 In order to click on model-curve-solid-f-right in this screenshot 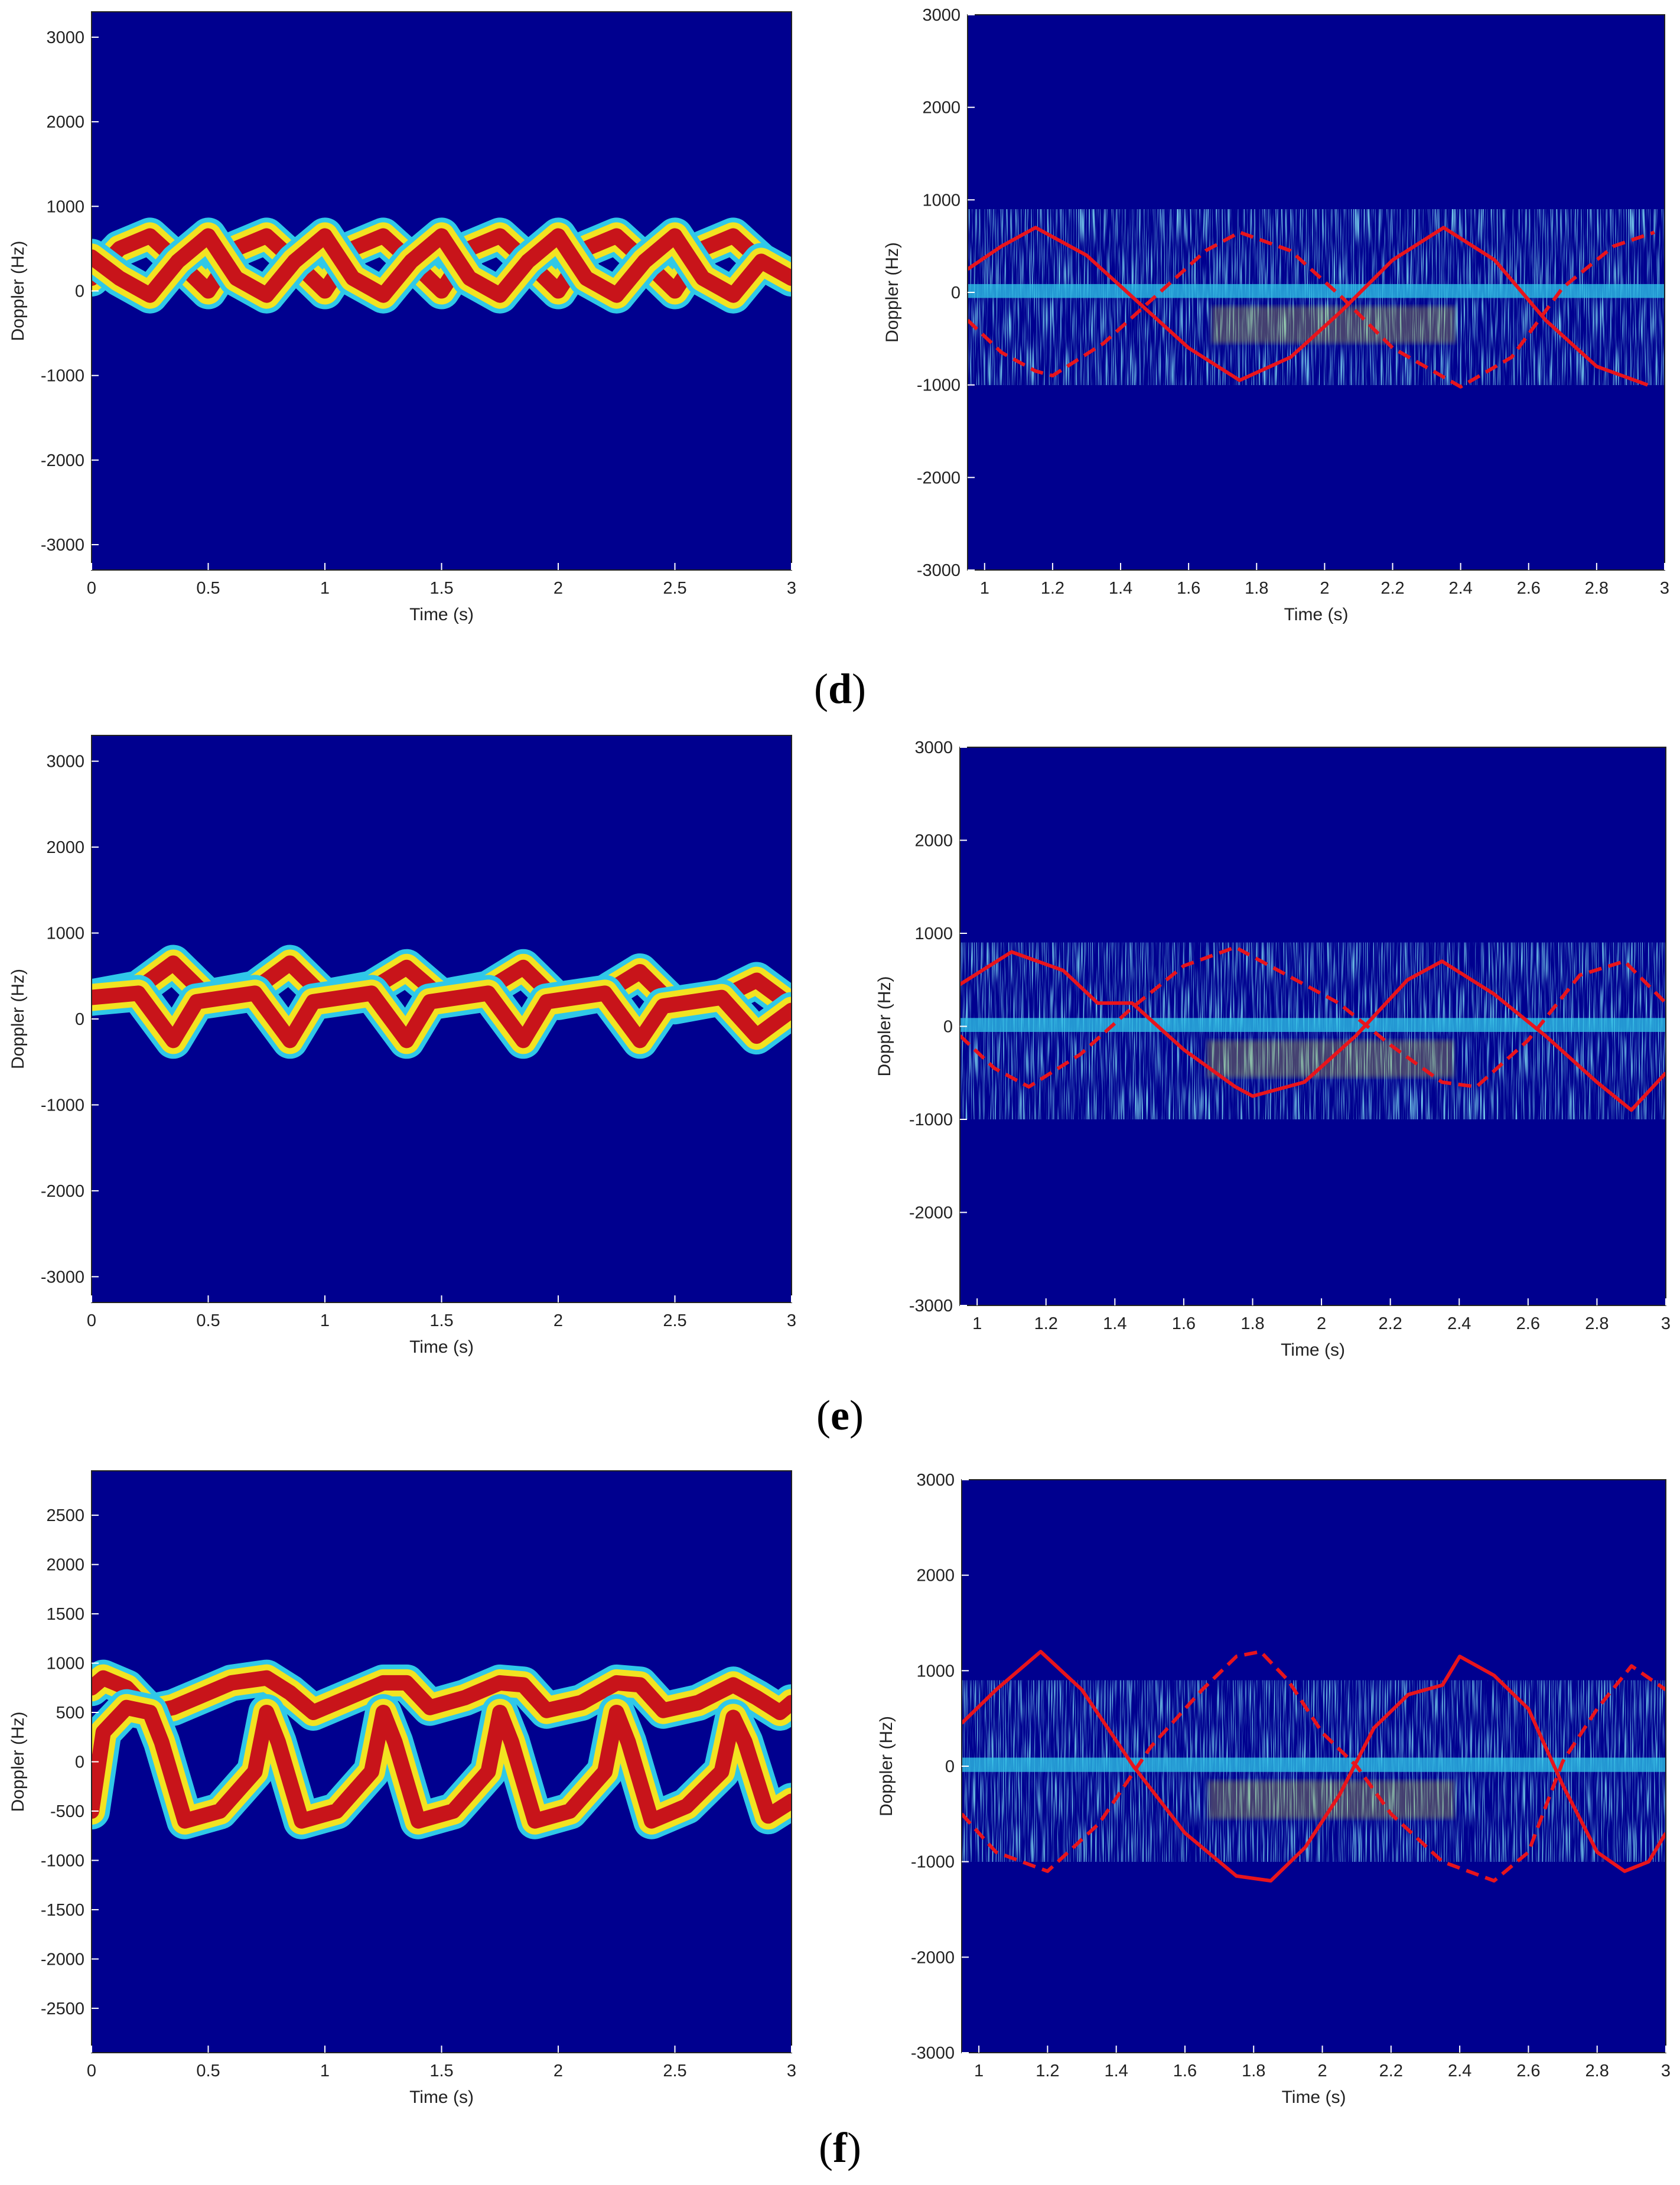, I will do `click(1314, 1766)`.